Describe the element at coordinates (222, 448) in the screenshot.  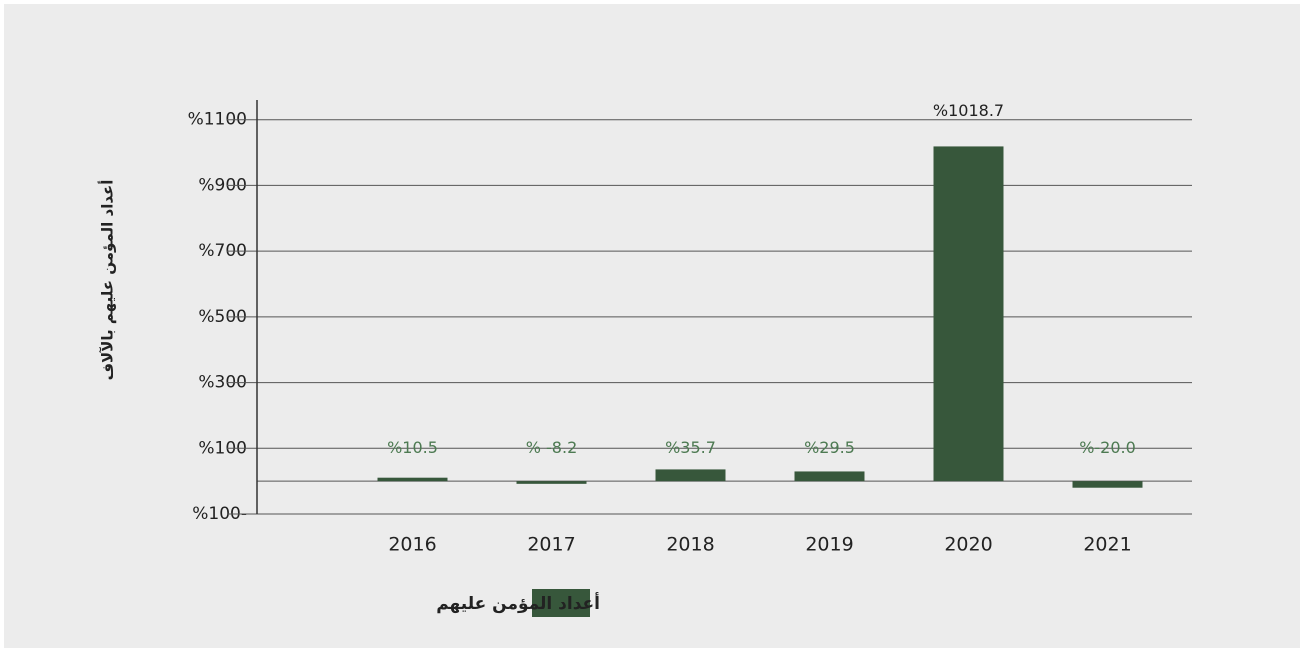
I see `y-tick-label: %100` at that location.